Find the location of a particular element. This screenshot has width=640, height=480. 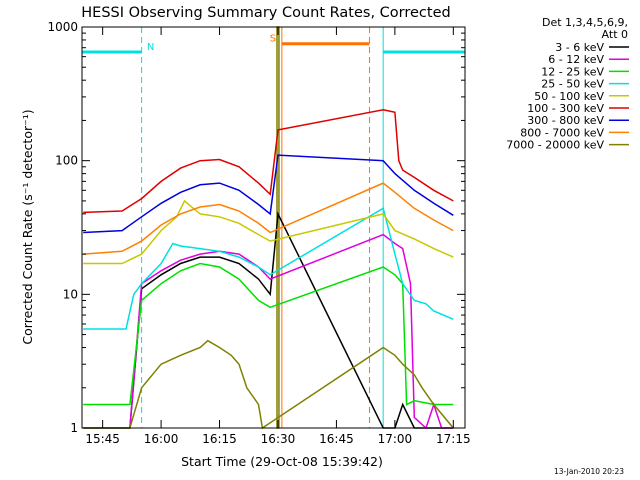

legend-label-300-800-kev: 300 - 800 keV is located at coordinates (565, 120).